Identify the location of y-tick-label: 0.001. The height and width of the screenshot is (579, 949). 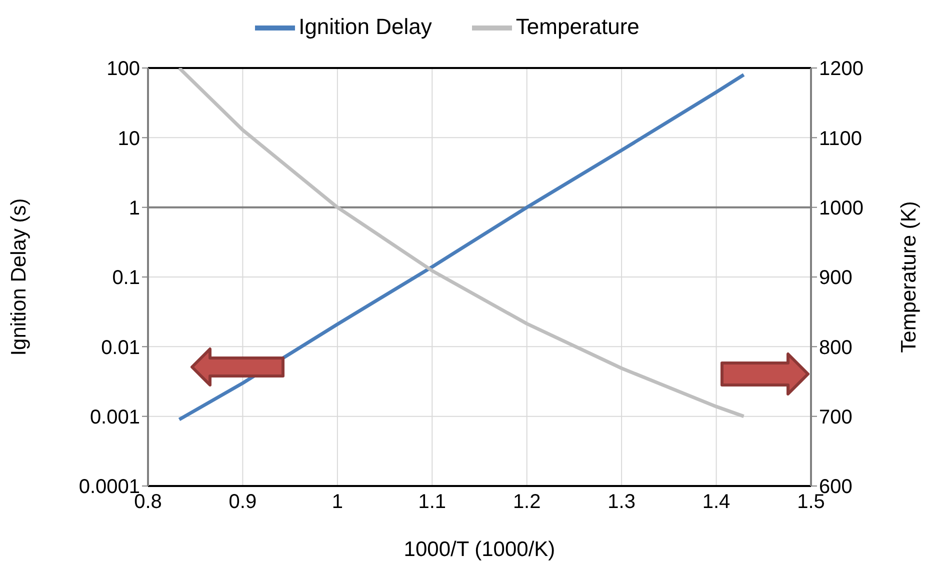
(115, 417).